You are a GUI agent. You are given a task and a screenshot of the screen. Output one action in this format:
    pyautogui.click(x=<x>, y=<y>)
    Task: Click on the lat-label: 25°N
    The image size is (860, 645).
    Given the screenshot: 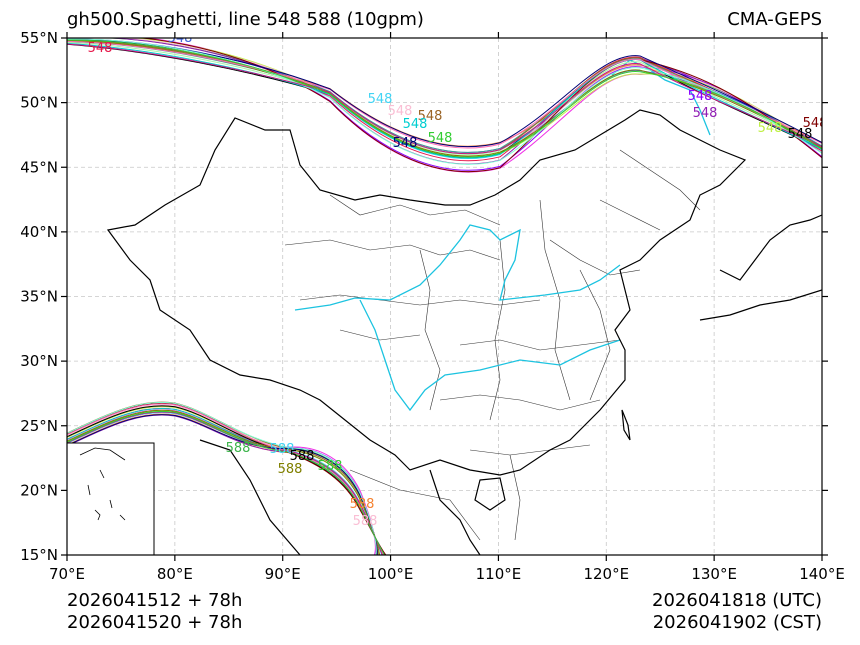 What is the action you would take?
    pyautogui.click(x=39, y=426)
    